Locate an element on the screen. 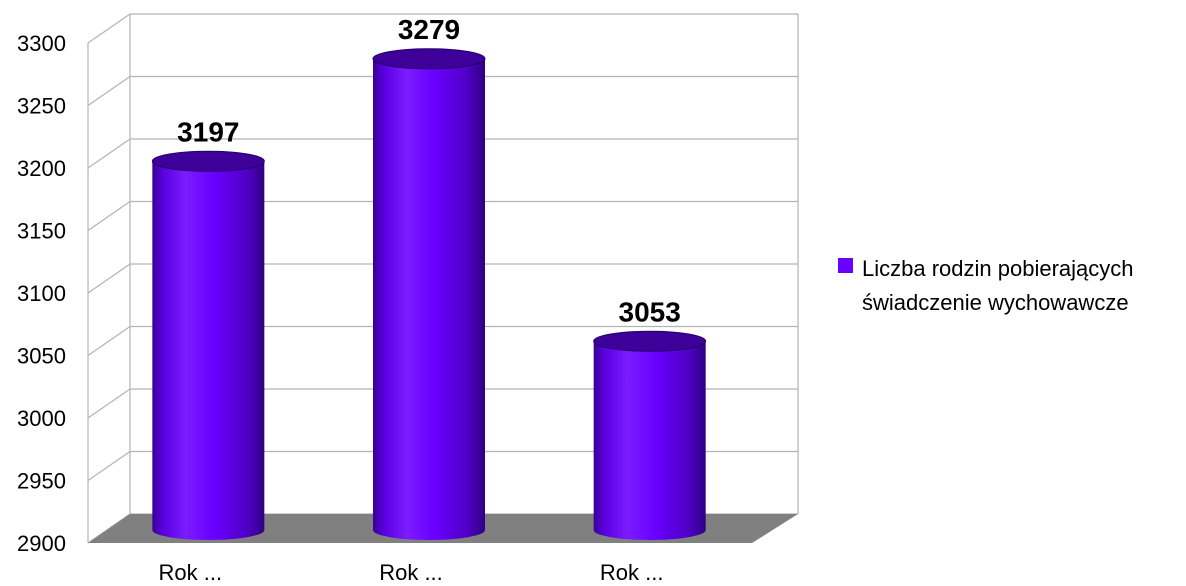 The width and height of the screenshot is (1186, 586). data-label: 3053 is located at coordinates (650, 311).